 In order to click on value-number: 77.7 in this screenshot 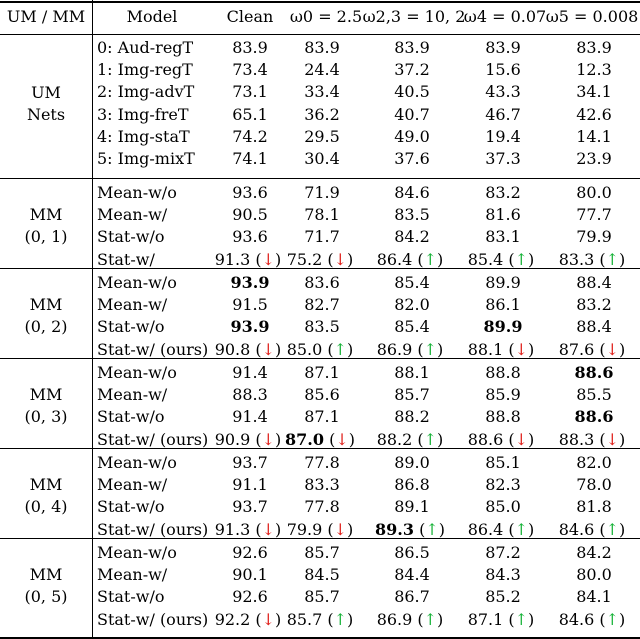, I will do `click(594, 215)`.